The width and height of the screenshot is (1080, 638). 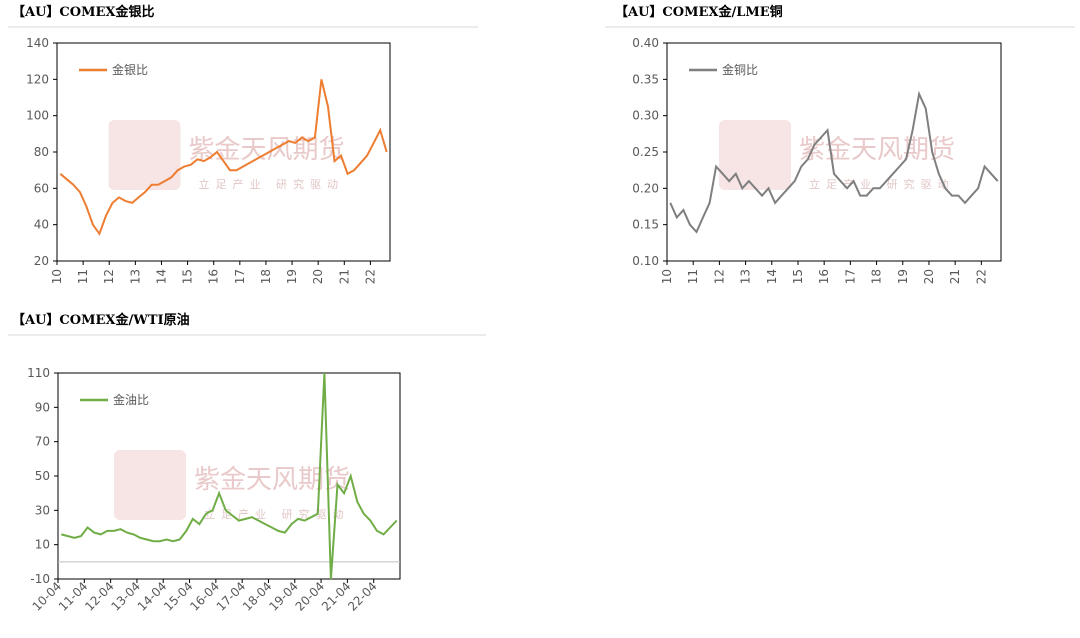 I want to click on y-tick-label: 0.25, so click(x=645, y=152).